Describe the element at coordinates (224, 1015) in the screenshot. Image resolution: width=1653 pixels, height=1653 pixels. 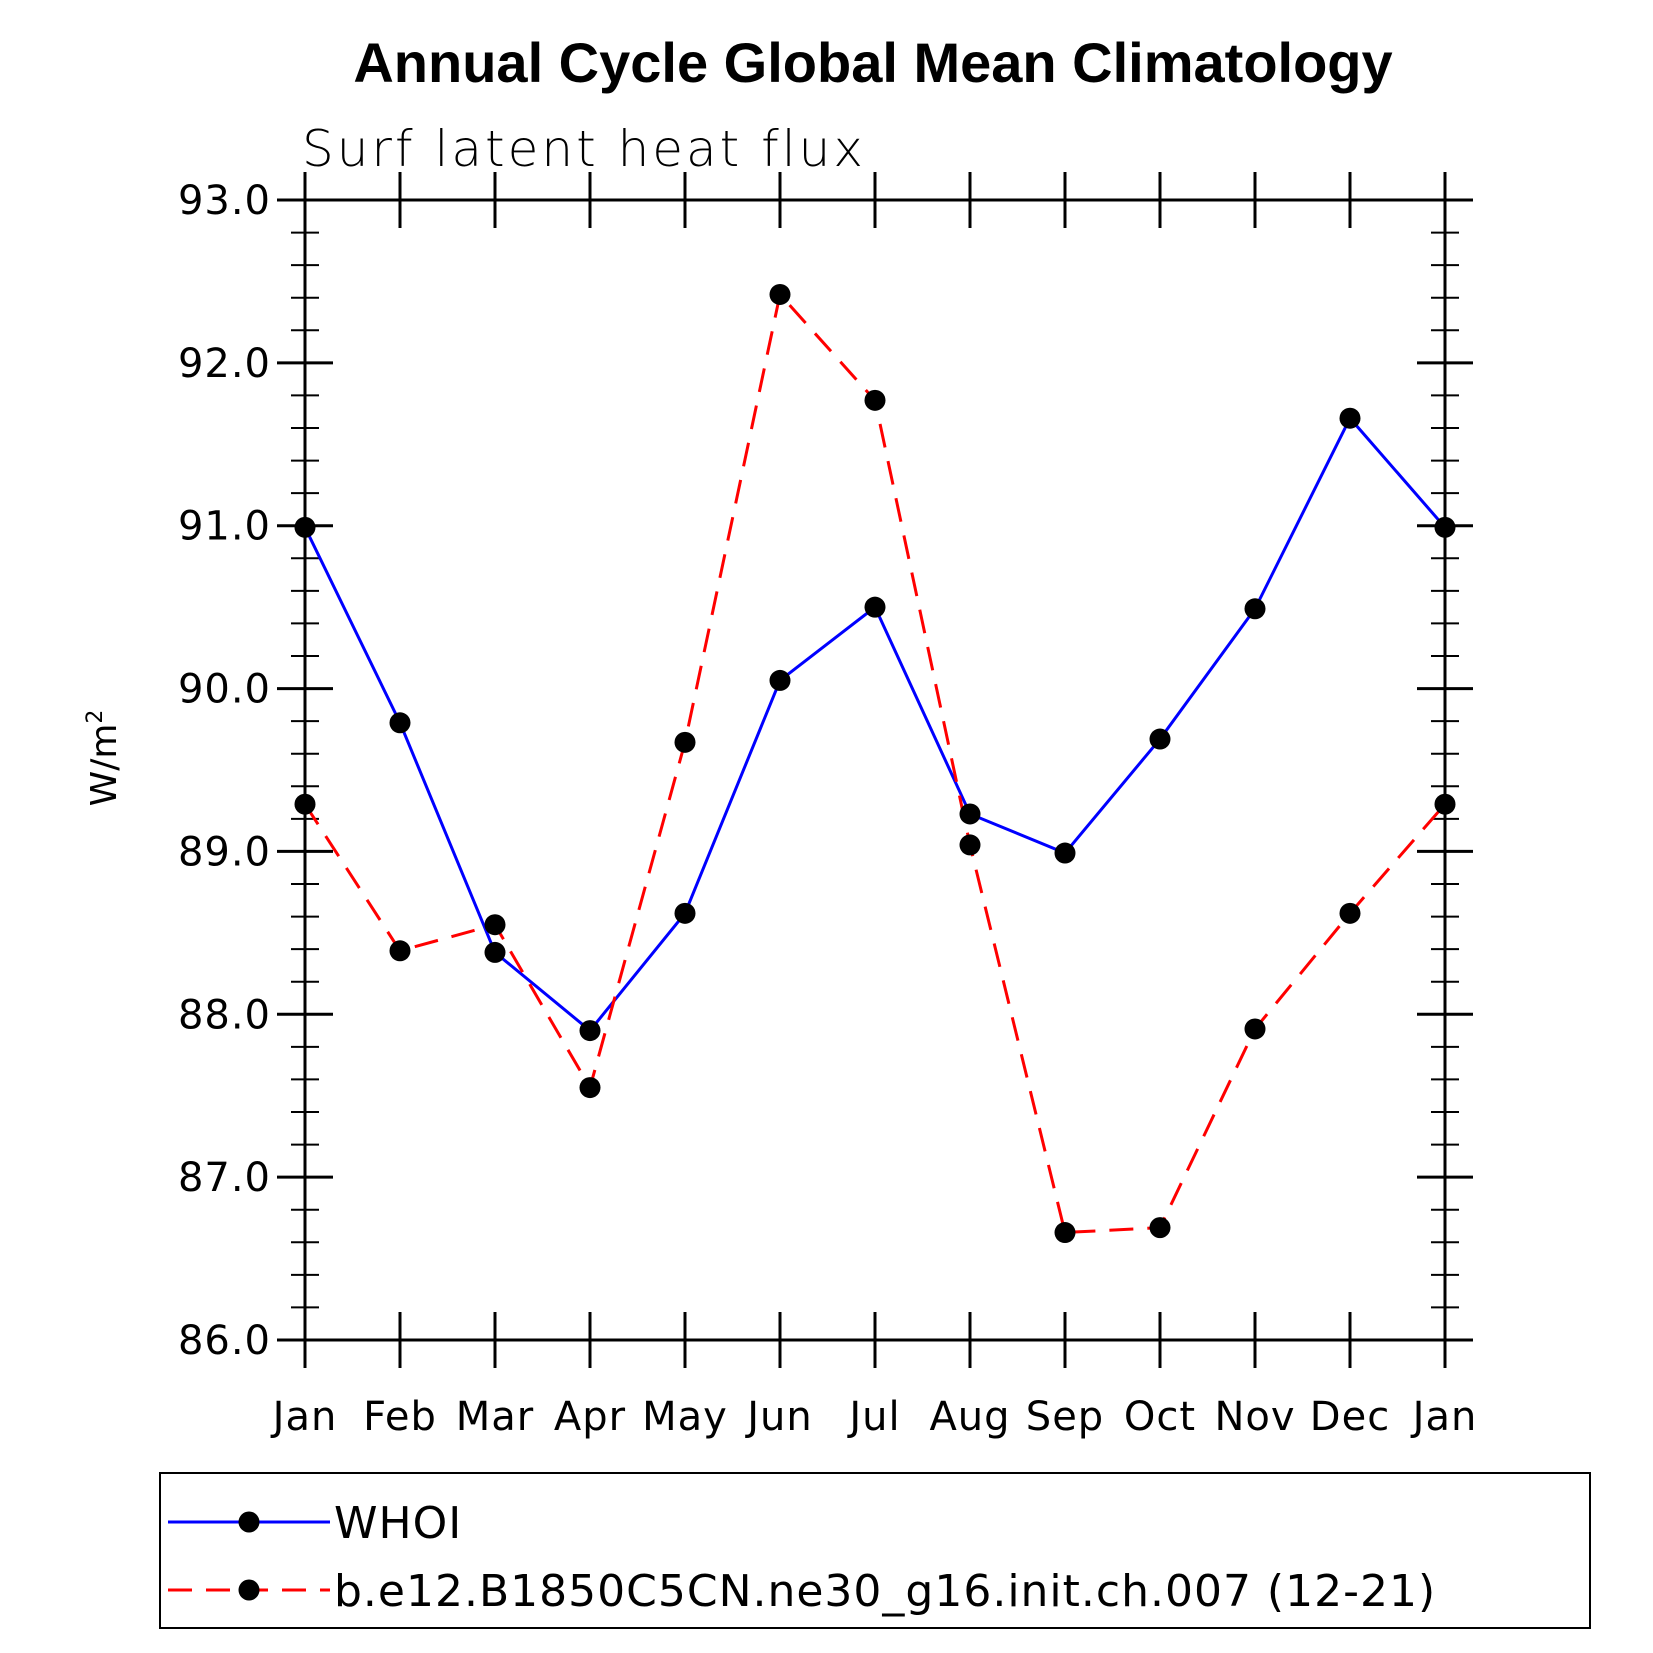
I see `y-tick-label: 88.0` at that location.